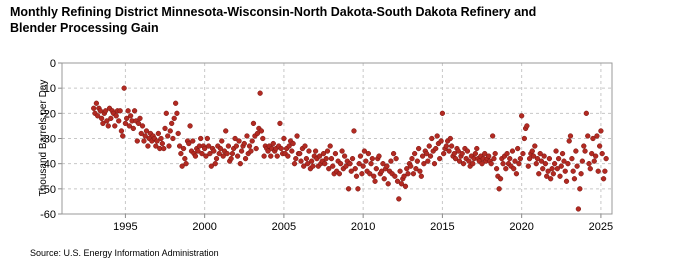 This screenshot has width=675, height=275. Describe the element at coordinates (48, 165) in the screenshot. I see `y-tick-label: -40` at that location.